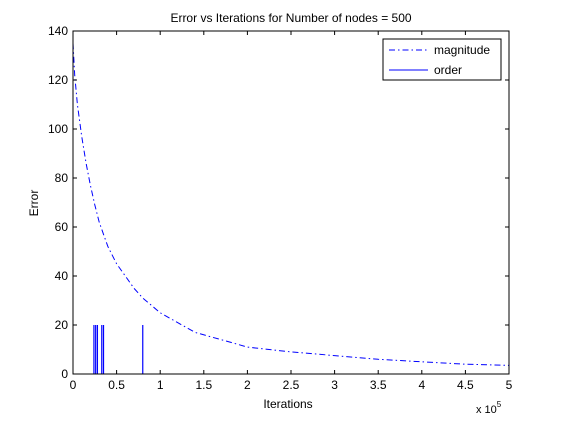  I want to click on legend-box, so click(442, 59).